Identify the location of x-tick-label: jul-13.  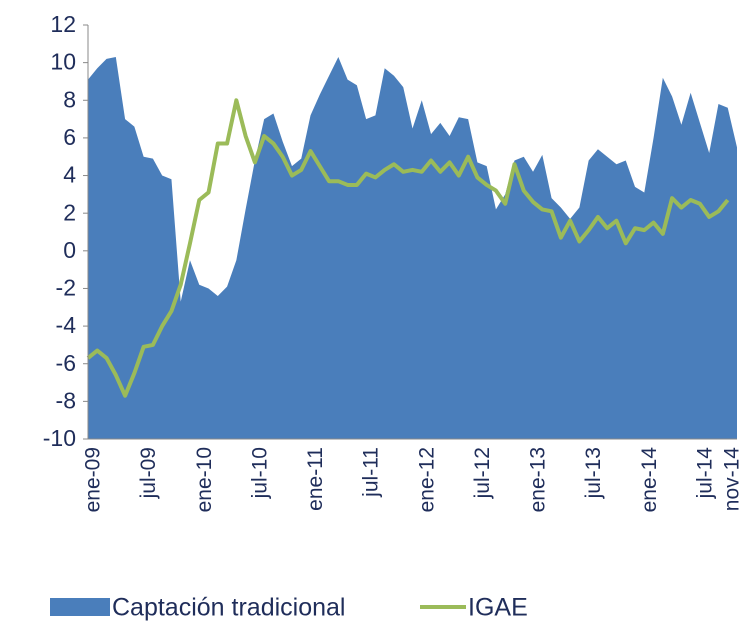
(593, 473).